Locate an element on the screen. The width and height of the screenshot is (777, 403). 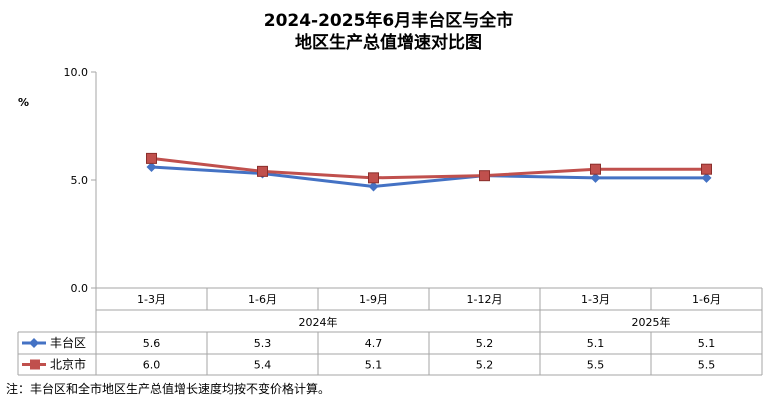
footnote: 注：丰台区和全市地区生产总值增长速度均按不变价格计算。 is located at coordinates (168, 389).